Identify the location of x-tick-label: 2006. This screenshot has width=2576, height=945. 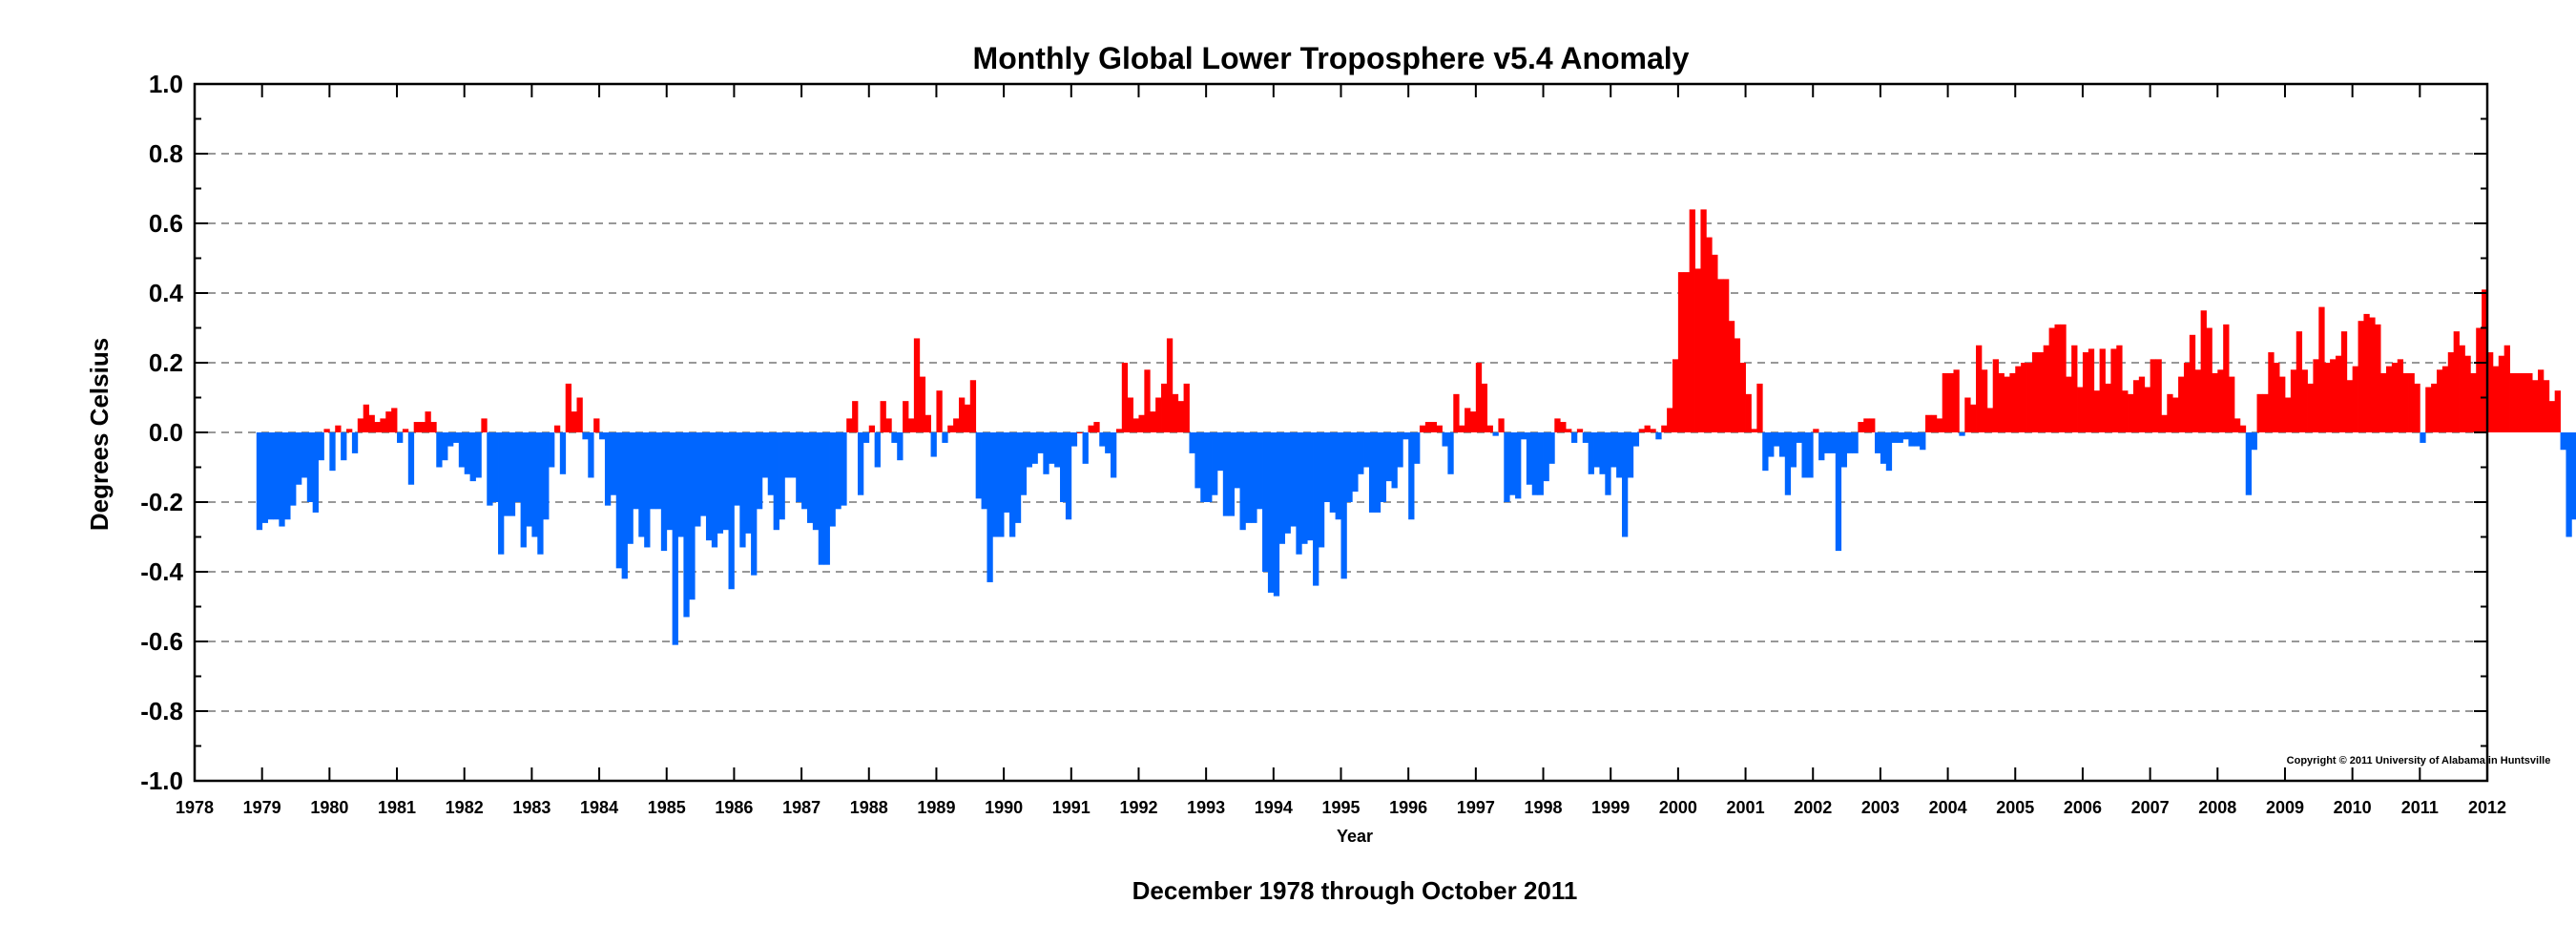
(2083, 807).